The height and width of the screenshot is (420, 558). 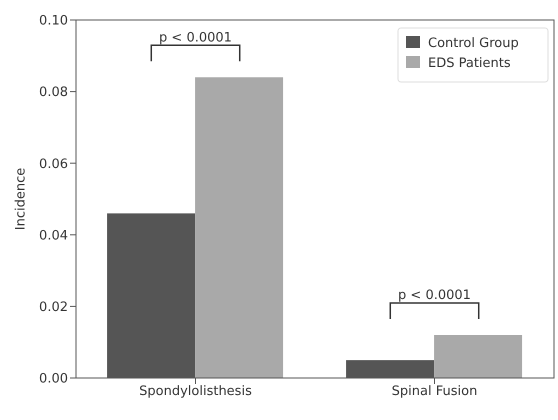 What do you see at coordinates (53, 236) in the screenshot?
I see `y-tick-label: 0.04` at bounding box center [53, 236].